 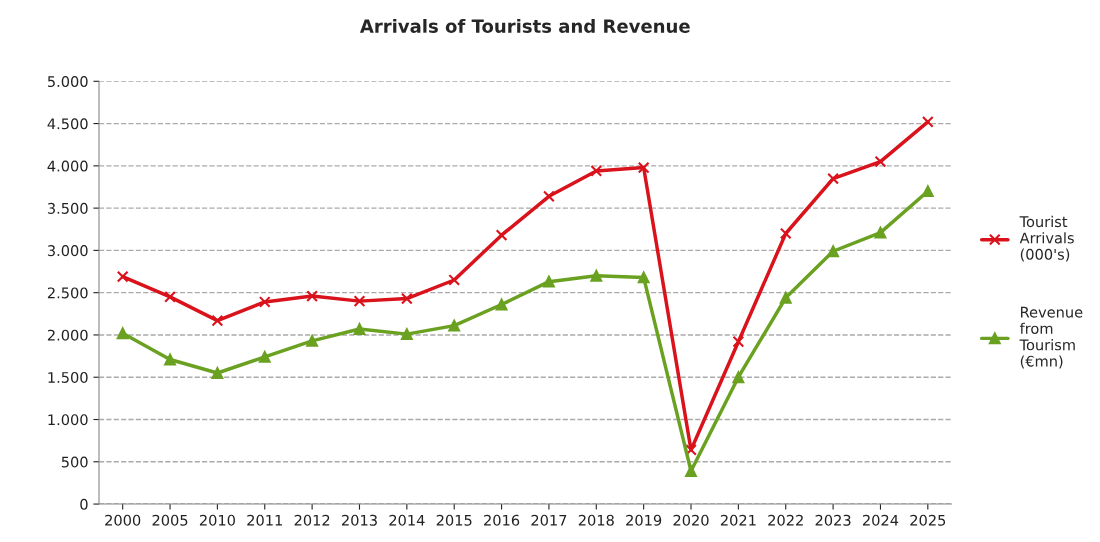 I want to click on x-tick-label: 2018, so click(x=596, y=520).